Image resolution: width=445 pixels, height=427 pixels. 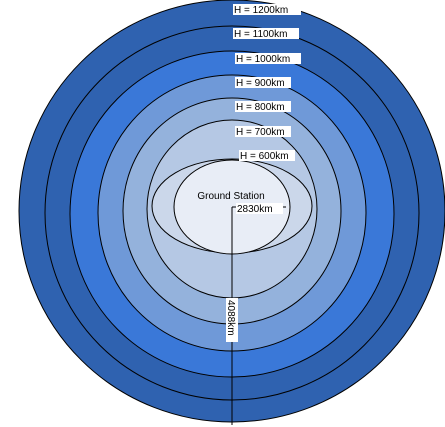 I want to click on vertical-measure-label: 4088km, so click(x=230, y=318).